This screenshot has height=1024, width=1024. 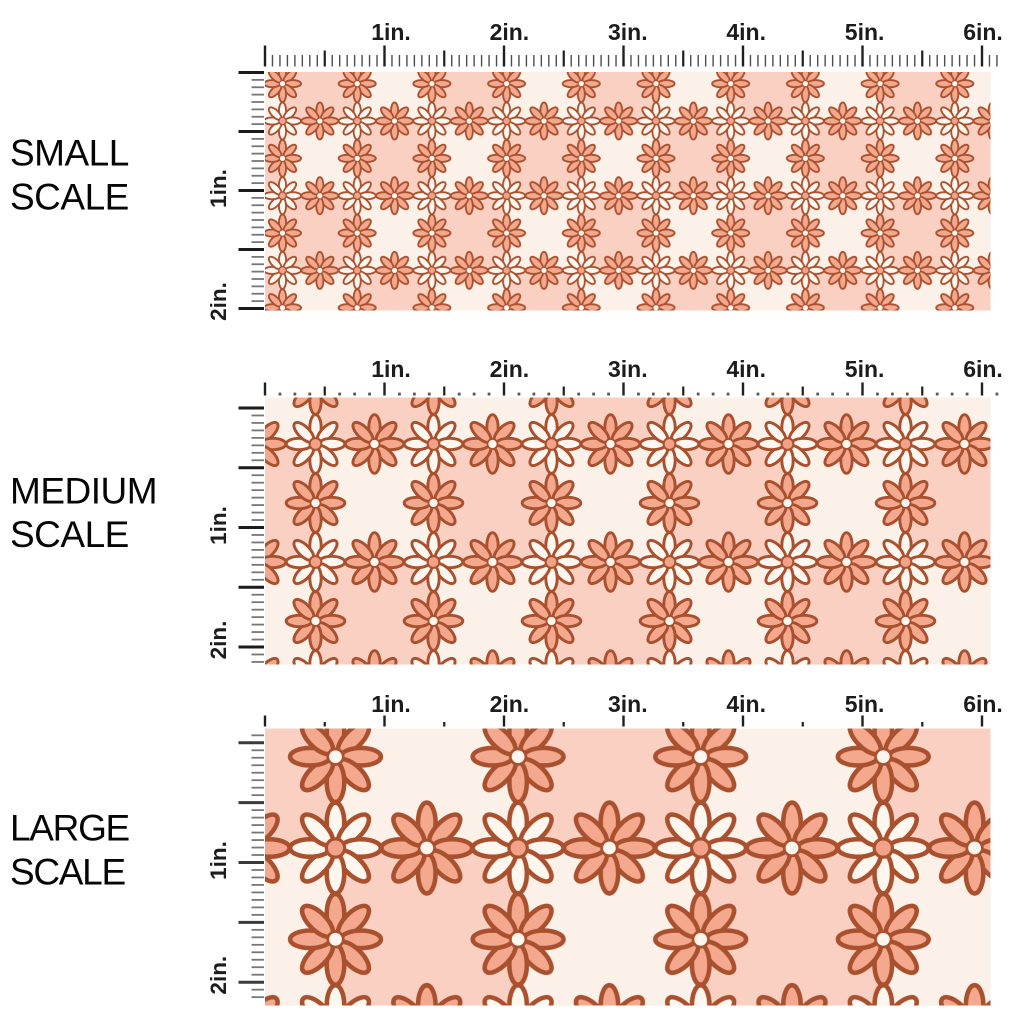 What do you see at coordinates (70, 828) in the screenshot?
I see `svg-text: LARGE` at bounding box center [70, 828].